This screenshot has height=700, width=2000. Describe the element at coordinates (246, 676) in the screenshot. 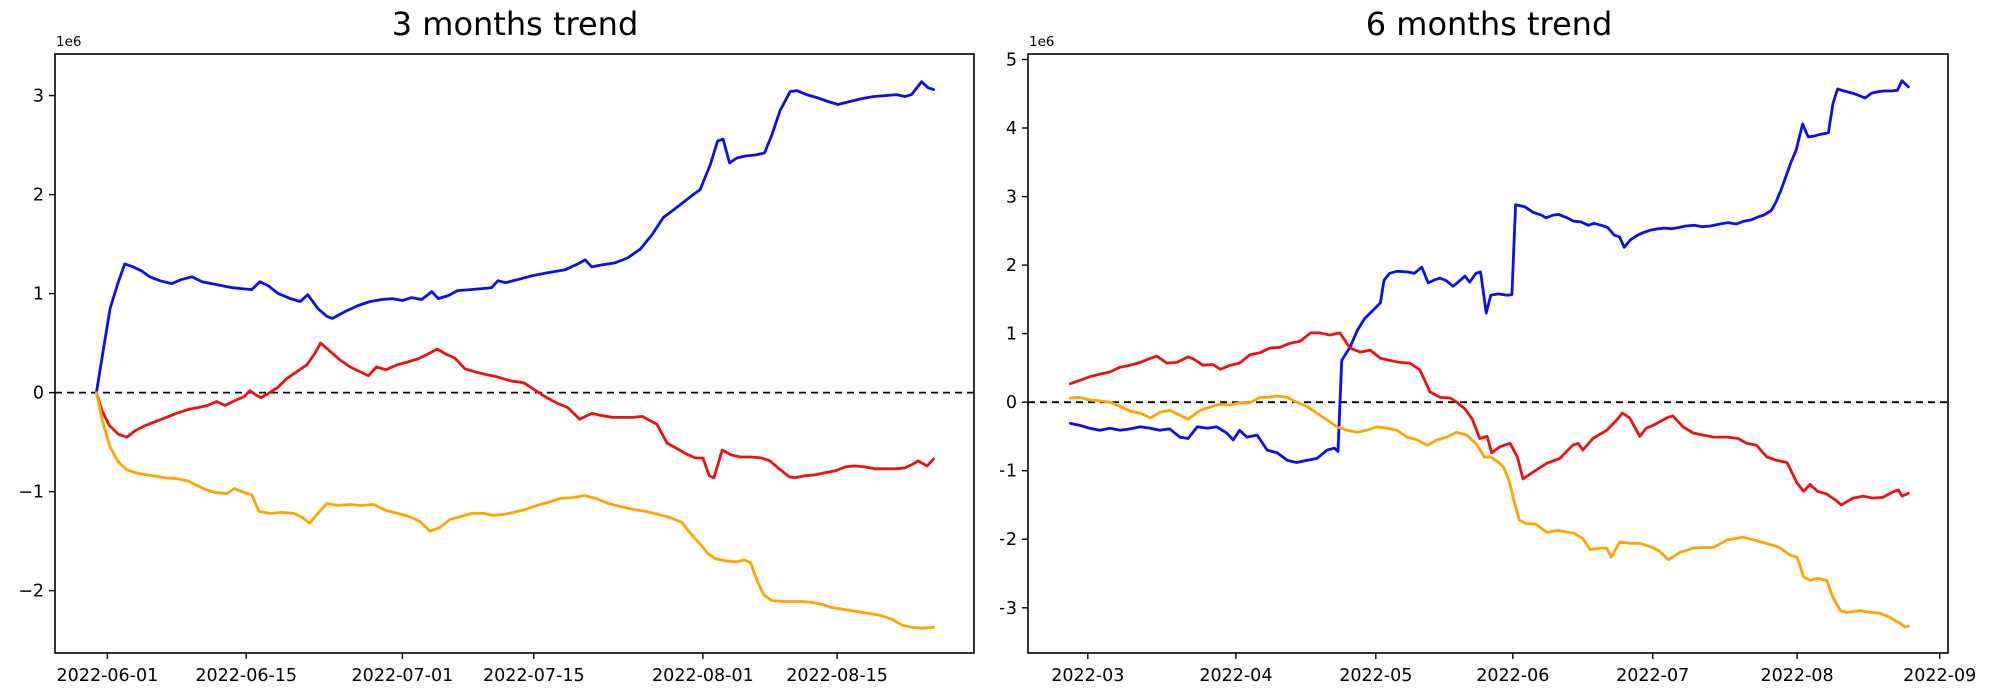

I see `x-tick-label: 2022-06-15` at that location.